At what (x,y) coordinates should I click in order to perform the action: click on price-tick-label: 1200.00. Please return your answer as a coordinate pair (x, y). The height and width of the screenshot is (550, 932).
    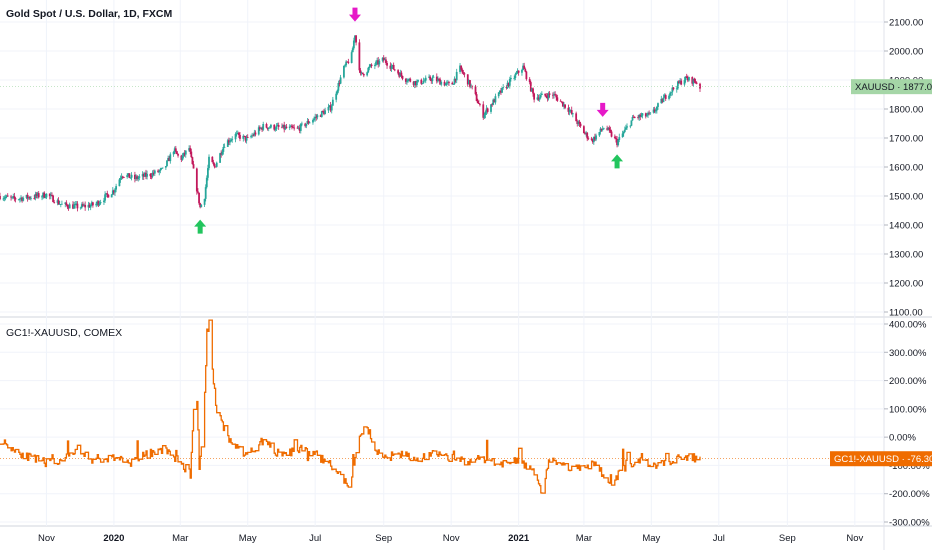
    Looking at the image, I should click on (906, 284).